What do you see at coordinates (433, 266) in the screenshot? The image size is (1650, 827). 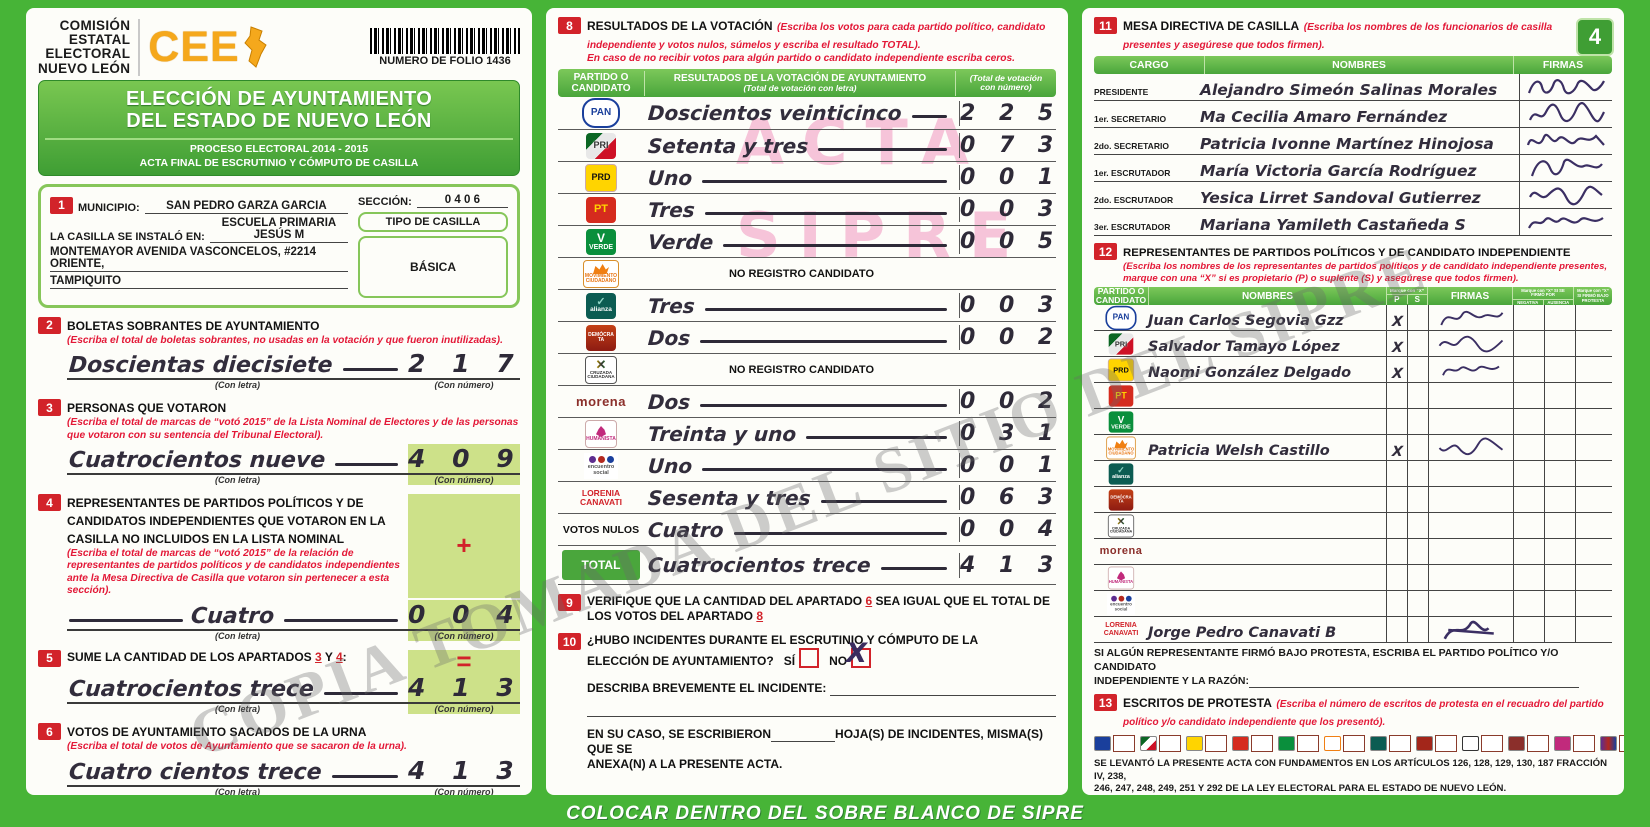 I see `tipo-casilla-value: BÁSICA` at bounding box center [433, 266].